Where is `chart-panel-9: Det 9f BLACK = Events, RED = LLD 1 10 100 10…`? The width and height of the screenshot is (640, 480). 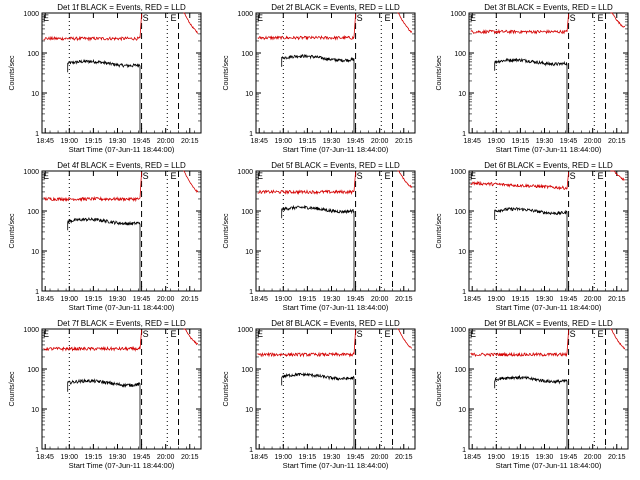 chart-panel-9: Det 9f BLACK = Events, RED = LLD 1 10 100 10… is located at coordinates (532, 394).